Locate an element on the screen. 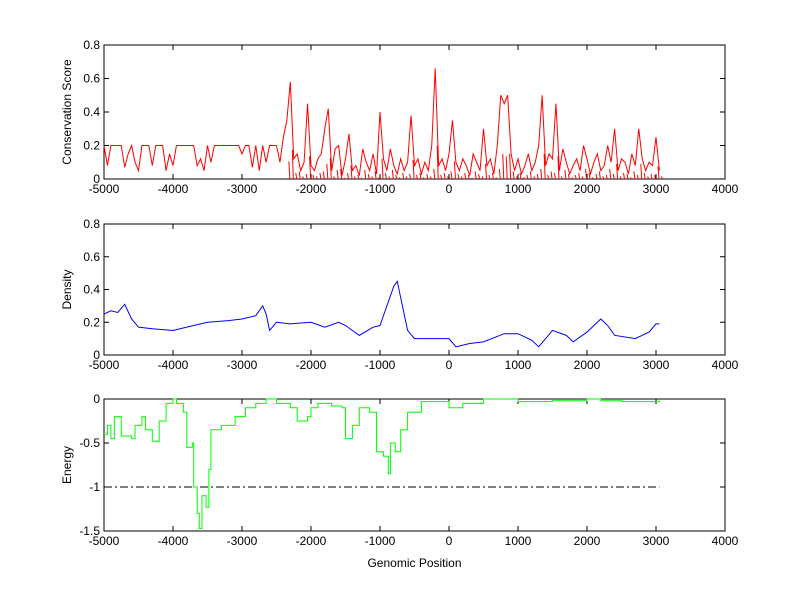  y-axis-label: Density is located at coordinates (67, 289).